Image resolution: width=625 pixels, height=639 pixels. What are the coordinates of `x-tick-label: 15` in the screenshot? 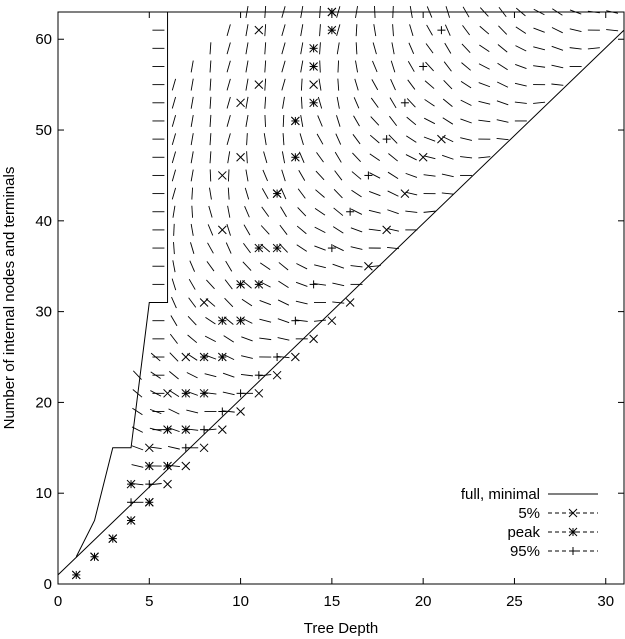 It's located at (332, 601).